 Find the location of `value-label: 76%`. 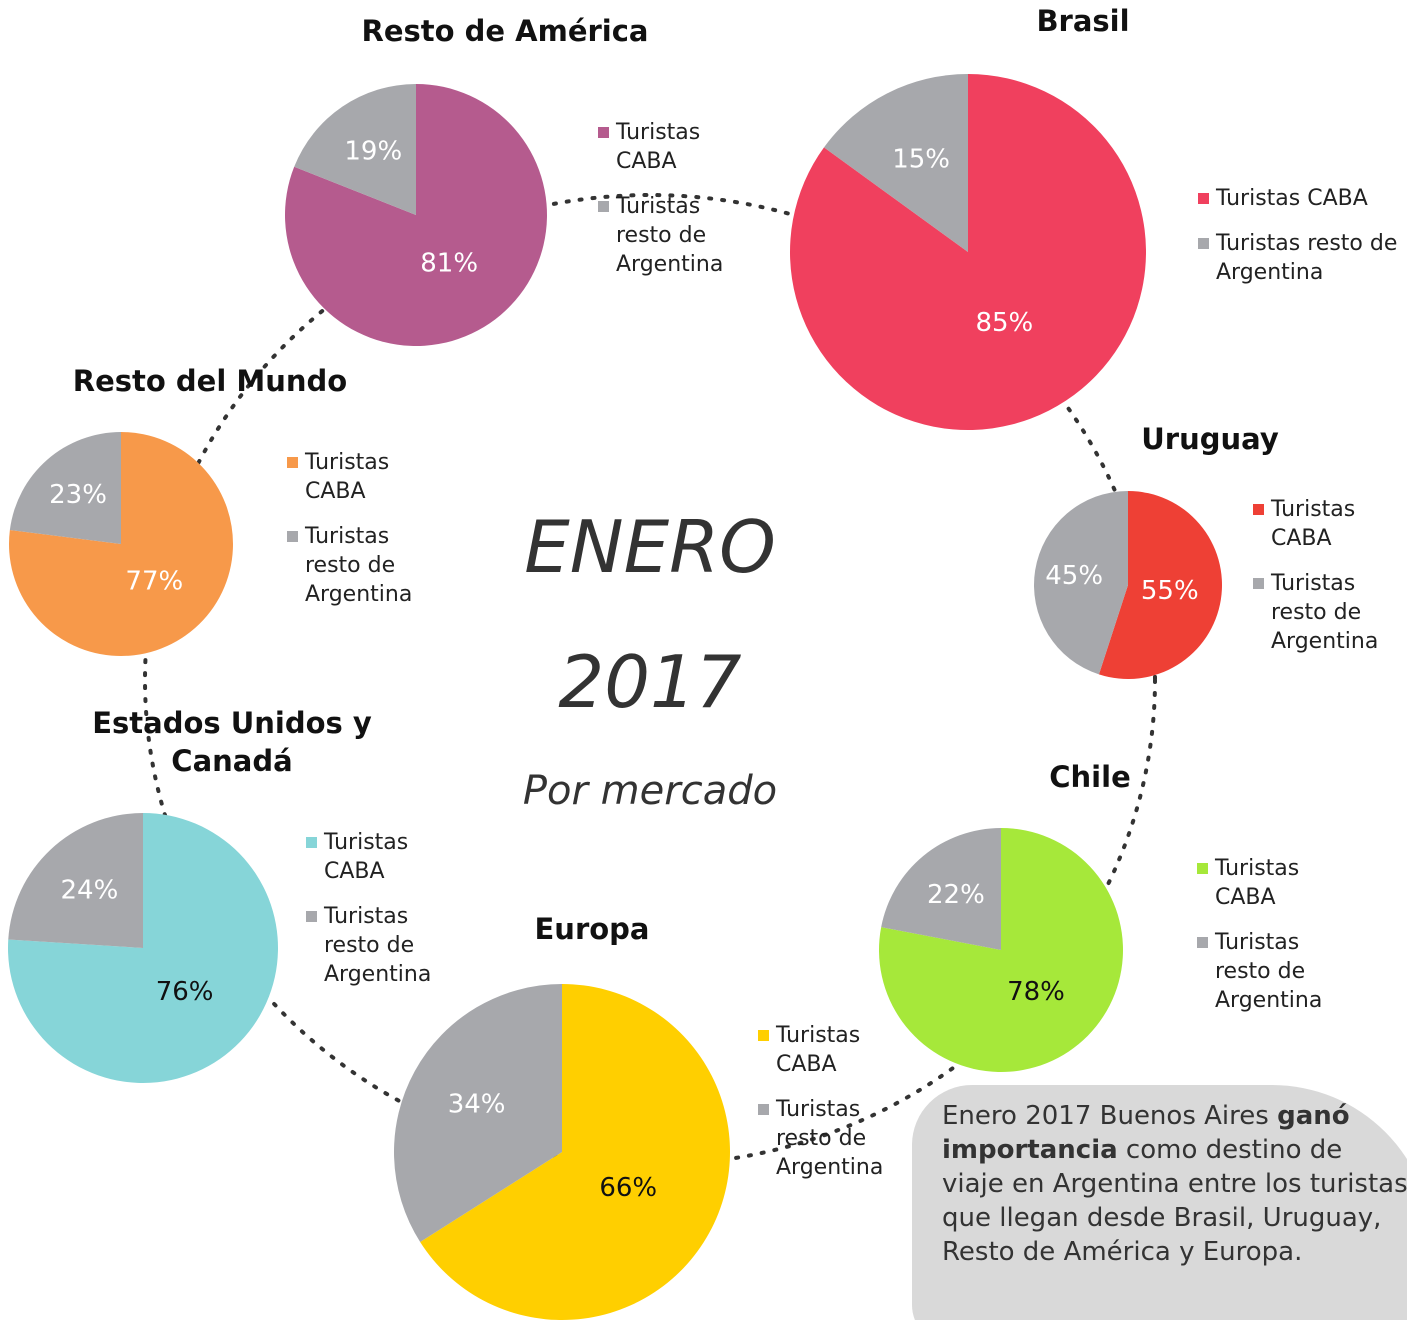

value-label: 76% is located at coordinates (185, 992).